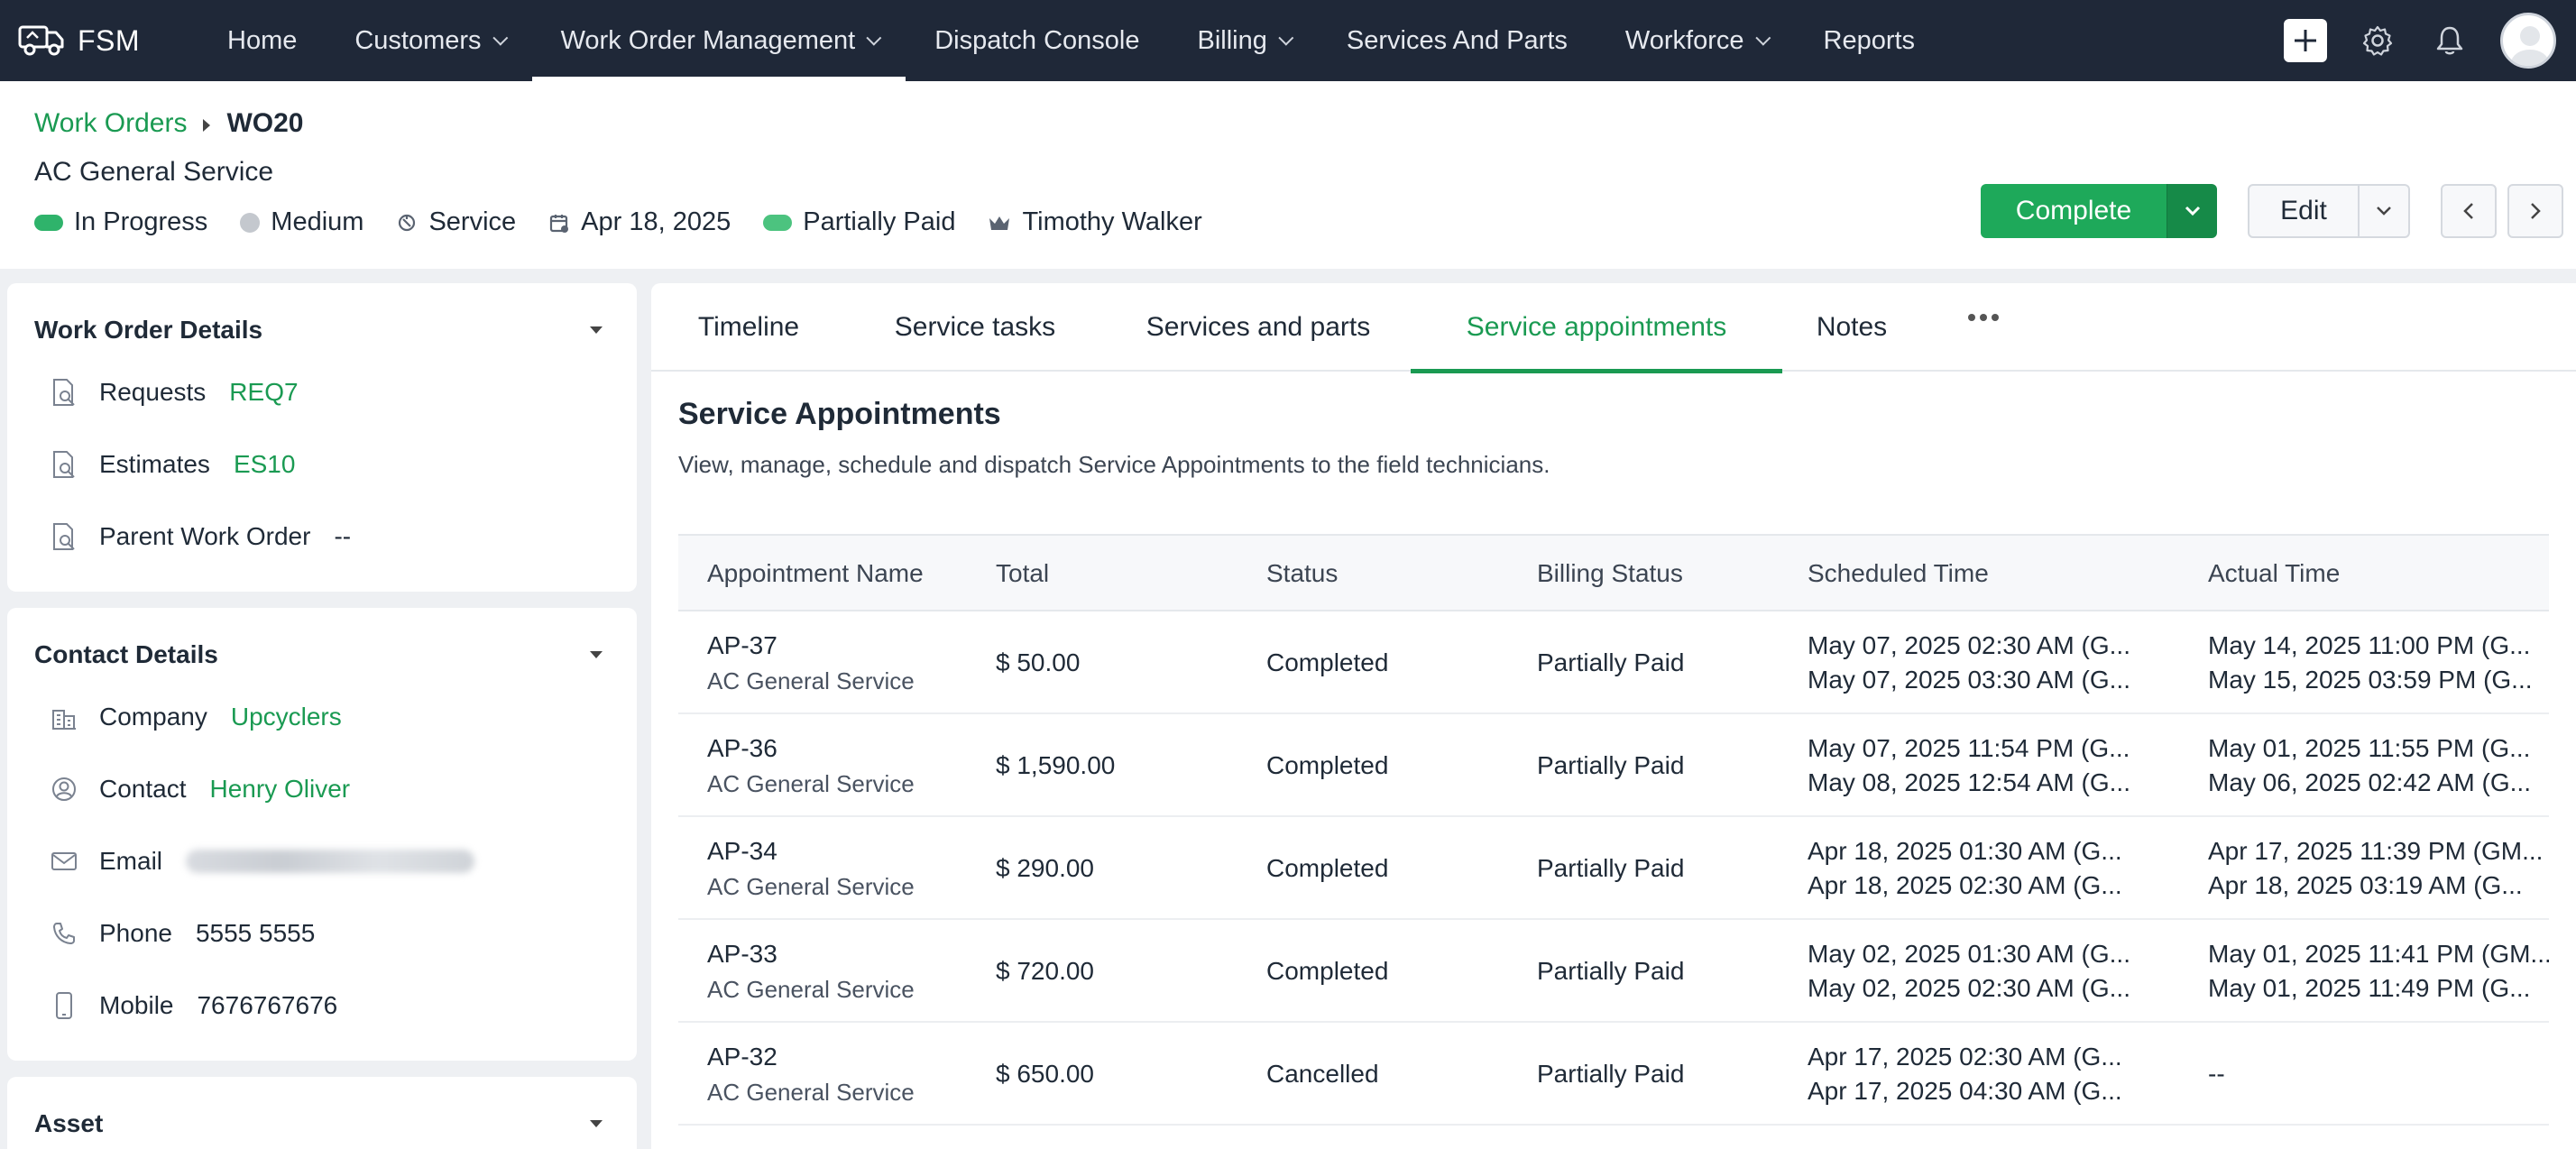  What do you see at coordinates (205, 536) in the screenshot?
I see `parent-work-order-label: Parent Work Order` at bounding box center [205, 536].